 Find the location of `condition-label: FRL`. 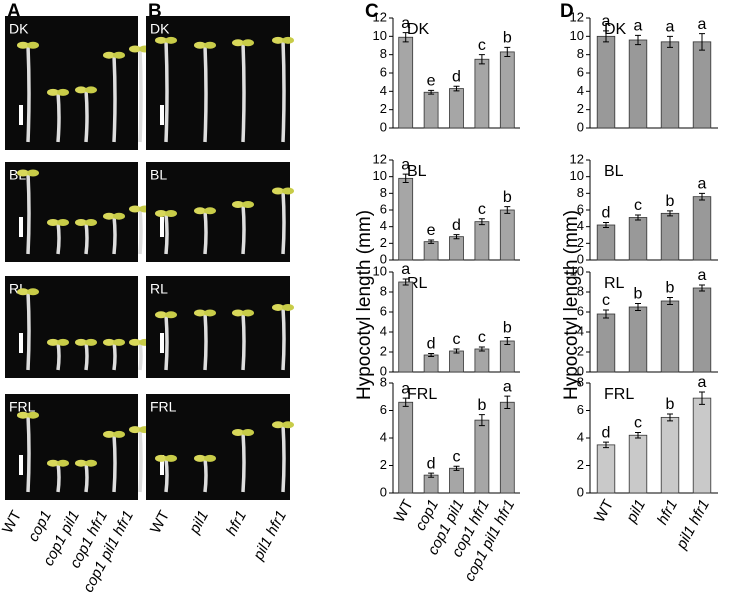

condition-label: FRL is located at coordinates (22, 407).